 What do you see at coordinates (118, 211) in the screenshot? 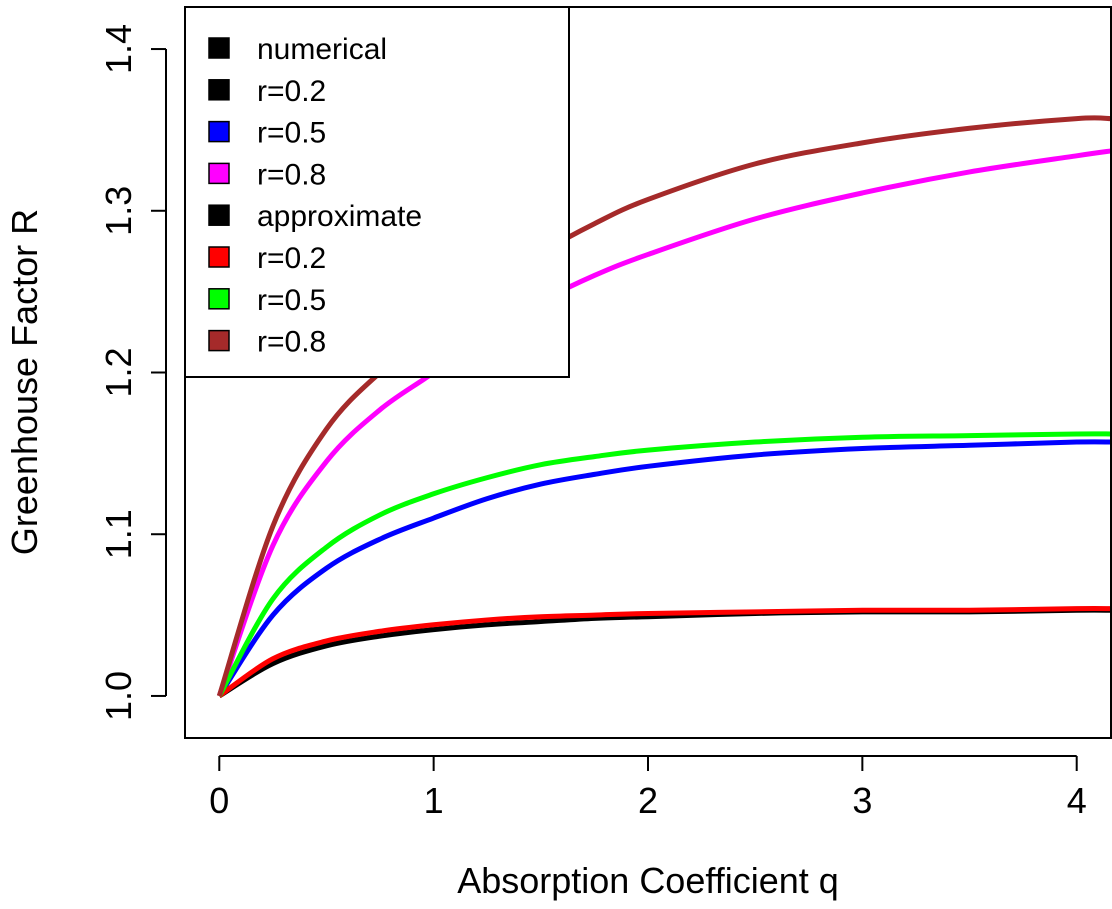
I see `y-tick-label: 1.3` at bounding box center [118, 211].